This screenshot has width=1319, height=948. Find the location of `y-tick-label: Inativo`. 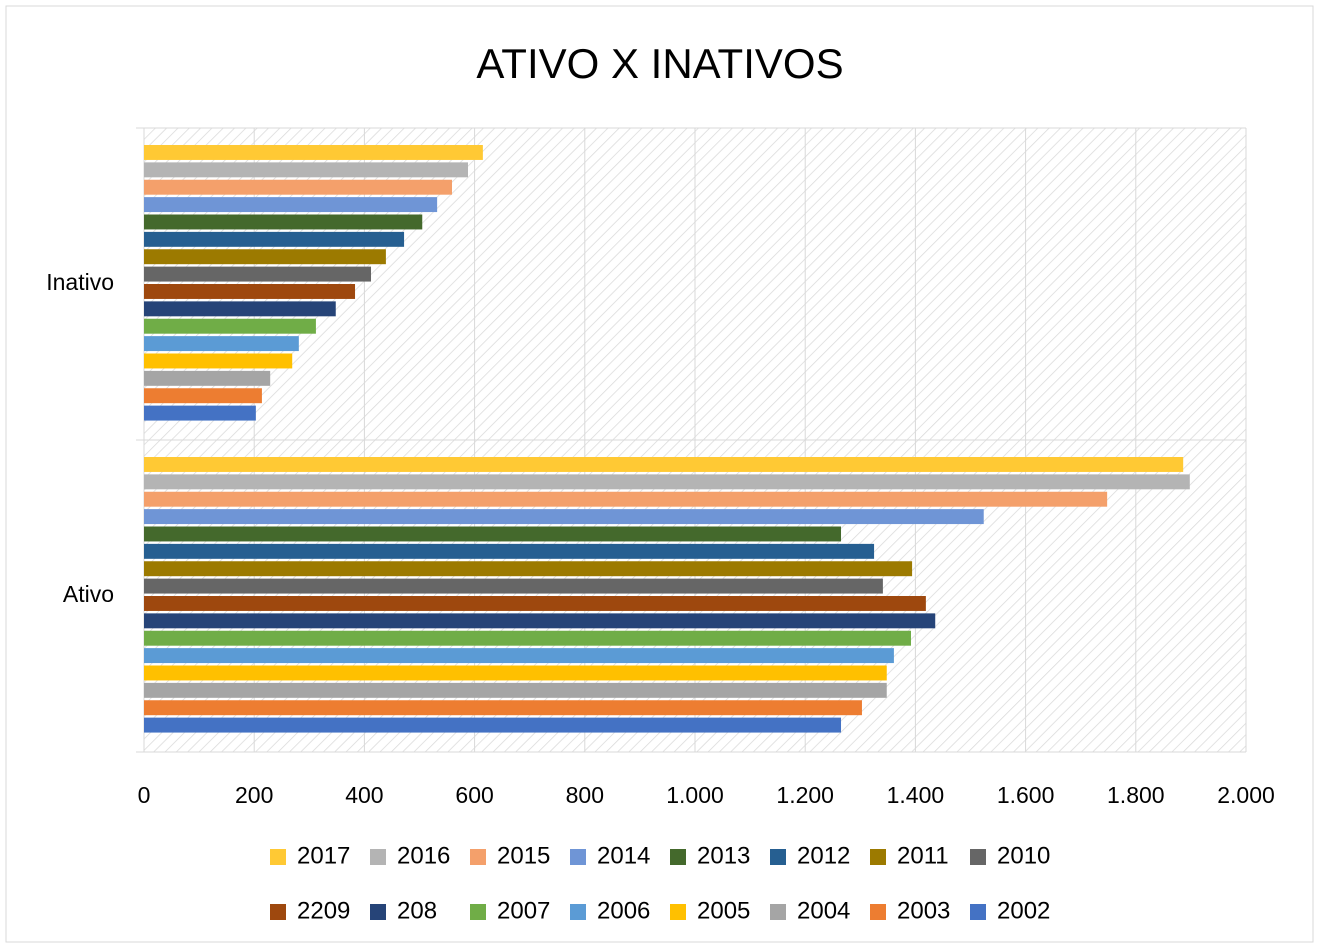

y-tick-label: Inativo is located at coordinates (80, 282).